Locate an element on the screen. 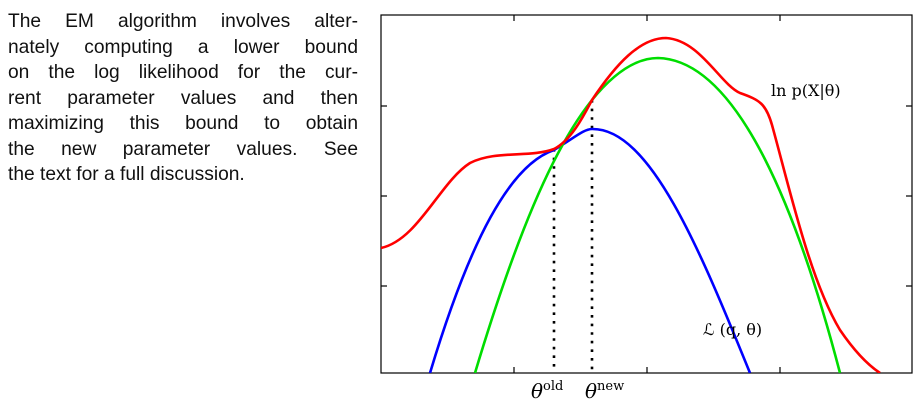 The height and width of the screenshot is (413, 923). caption-line-1: The EM algorithm involves alter- is located at coordinates (183, 21).